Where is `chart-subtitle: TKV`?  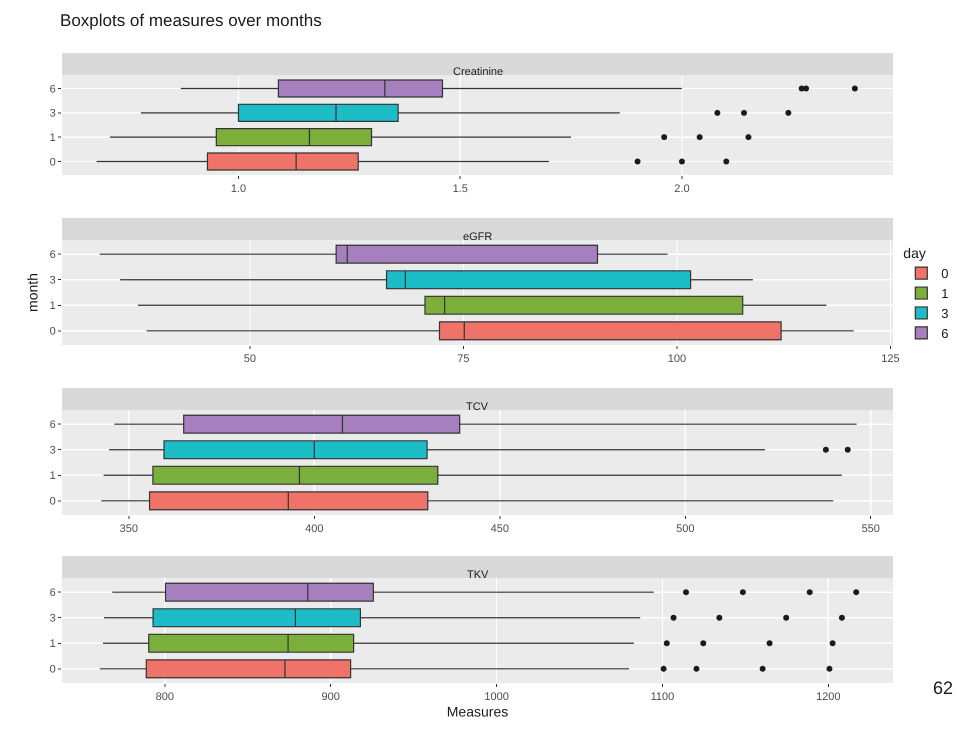 chart-subtitle: TKV is located at coordinates (478, 575).